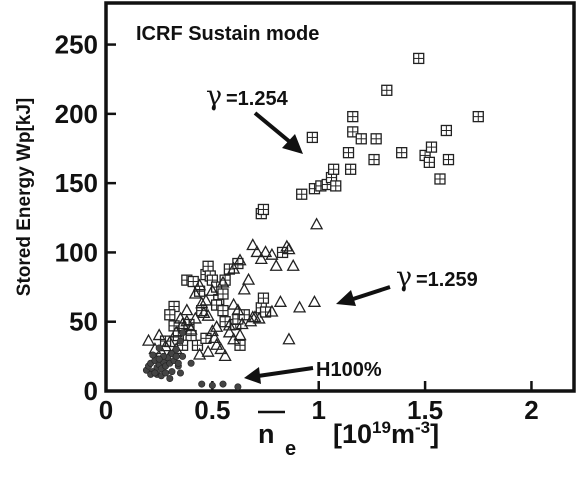 This screenshot has width=584, height=477. Describe the element at coordinates (76, 183) in the screenshot. I see `y-tick-label: 150` at that location.